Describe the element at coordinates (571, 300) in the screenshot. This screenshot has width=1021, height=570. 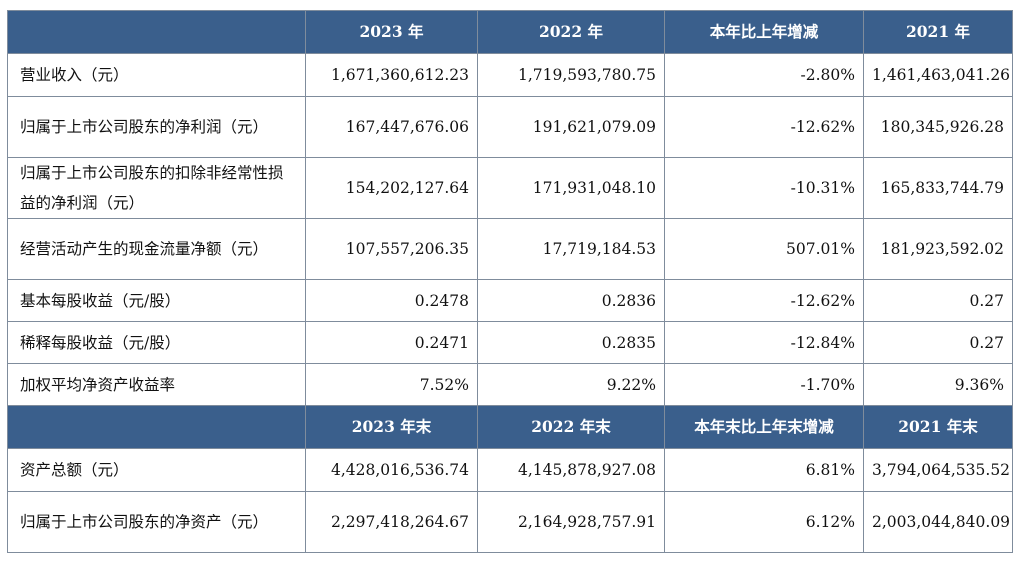
I see `cell-2022: 0.2836` at that location.